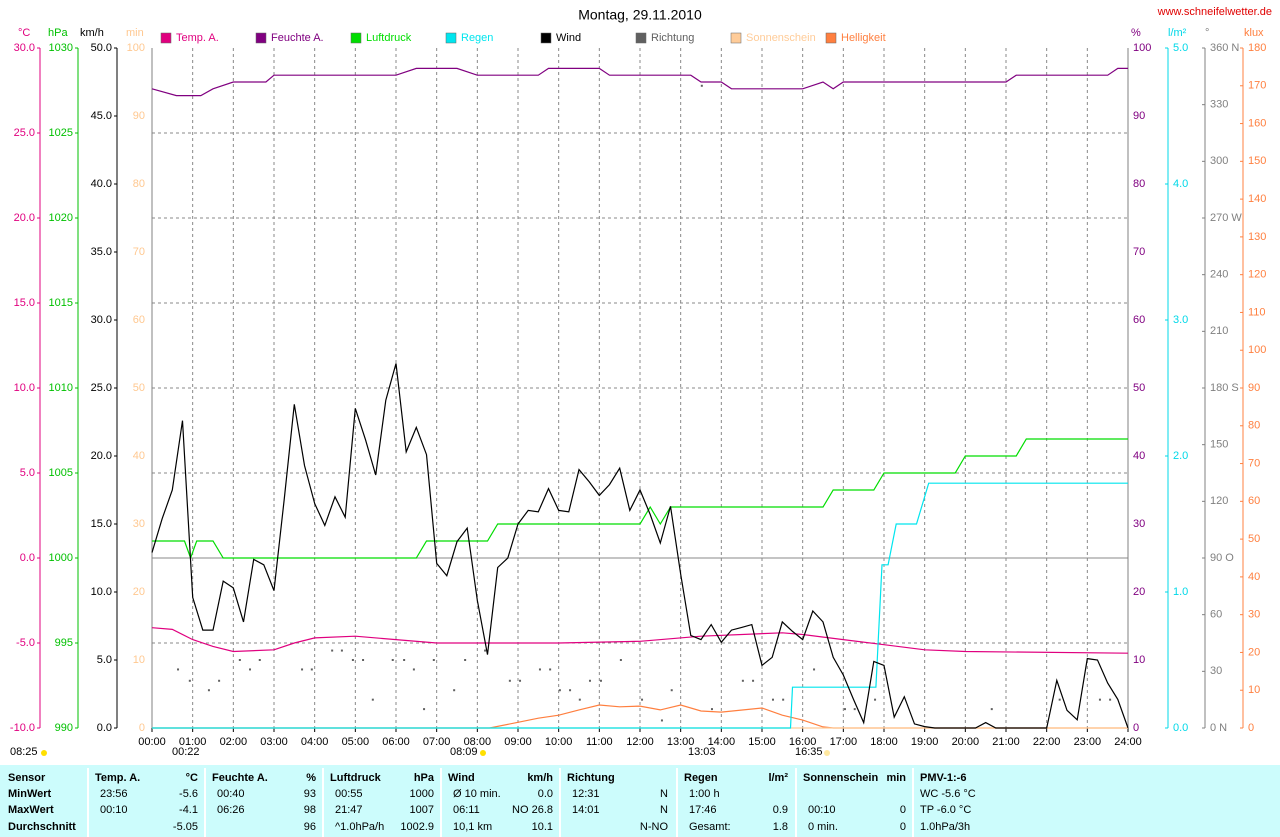  Describe the element at coordinates (27, 778) in the screenshot. I see `table-header: Sensor` at that location.